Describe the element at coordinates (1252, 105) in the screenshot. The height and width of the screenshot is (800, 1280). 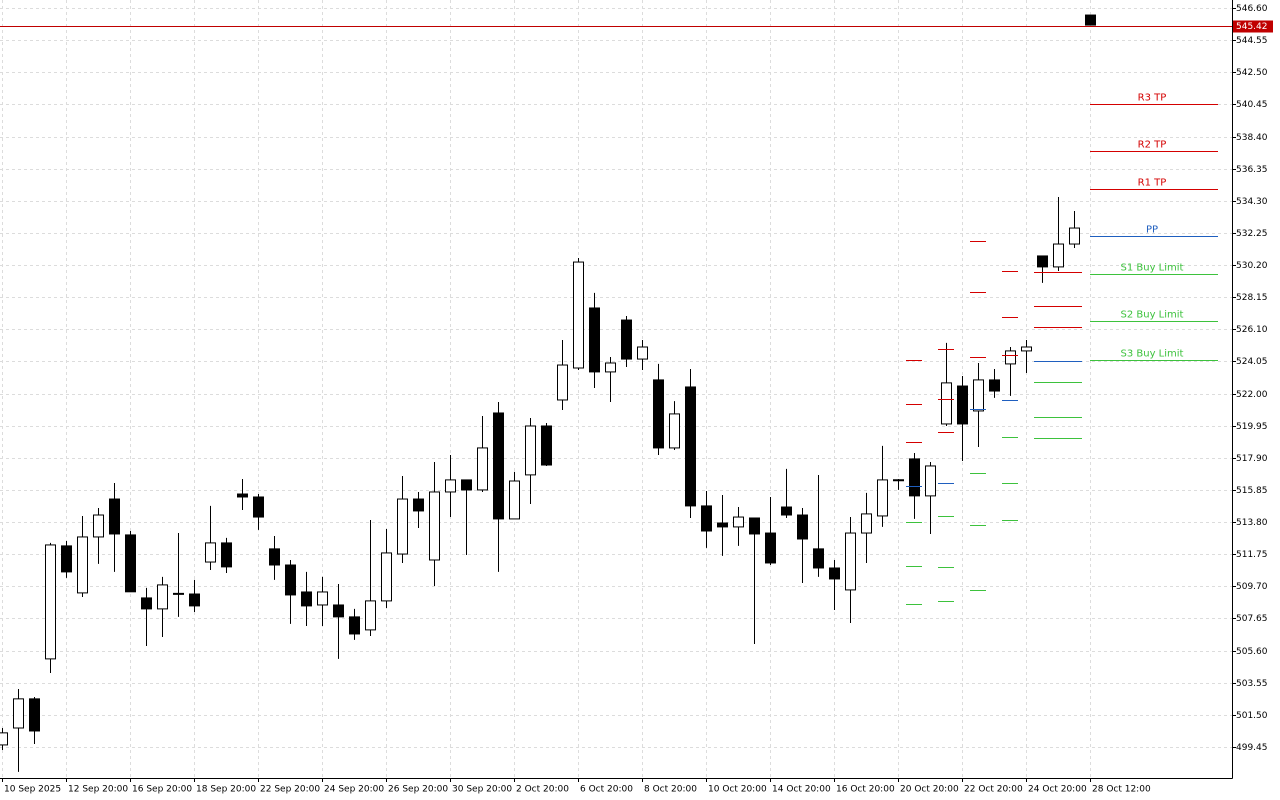
I see `y-tick-label: 540.45` at that location.